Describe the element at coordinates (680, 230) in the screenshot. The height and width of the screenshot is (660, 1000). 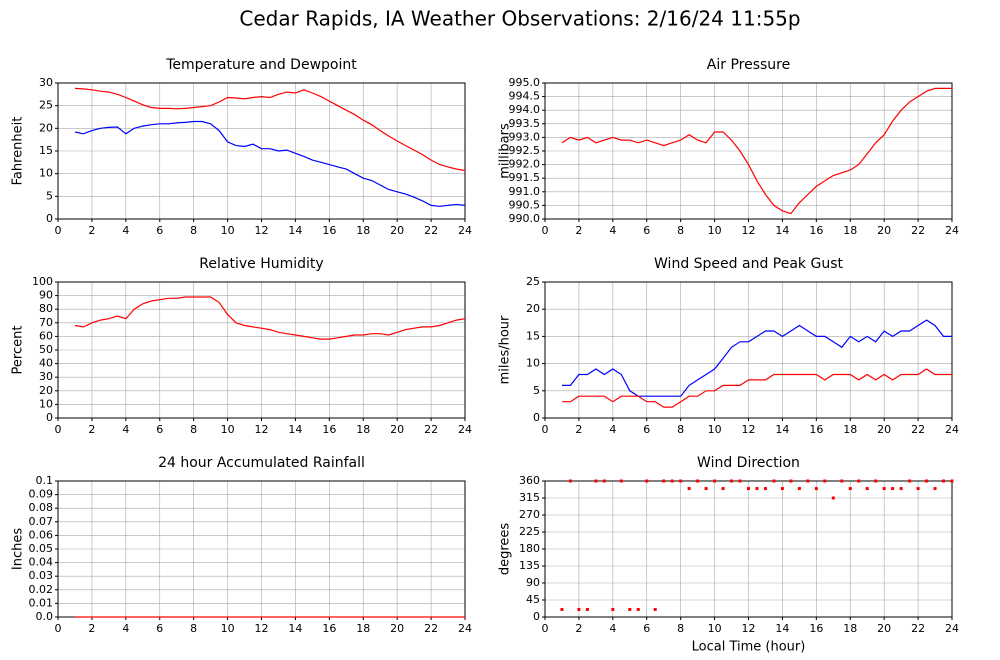
I see `x-tick-label: 8` at that location.